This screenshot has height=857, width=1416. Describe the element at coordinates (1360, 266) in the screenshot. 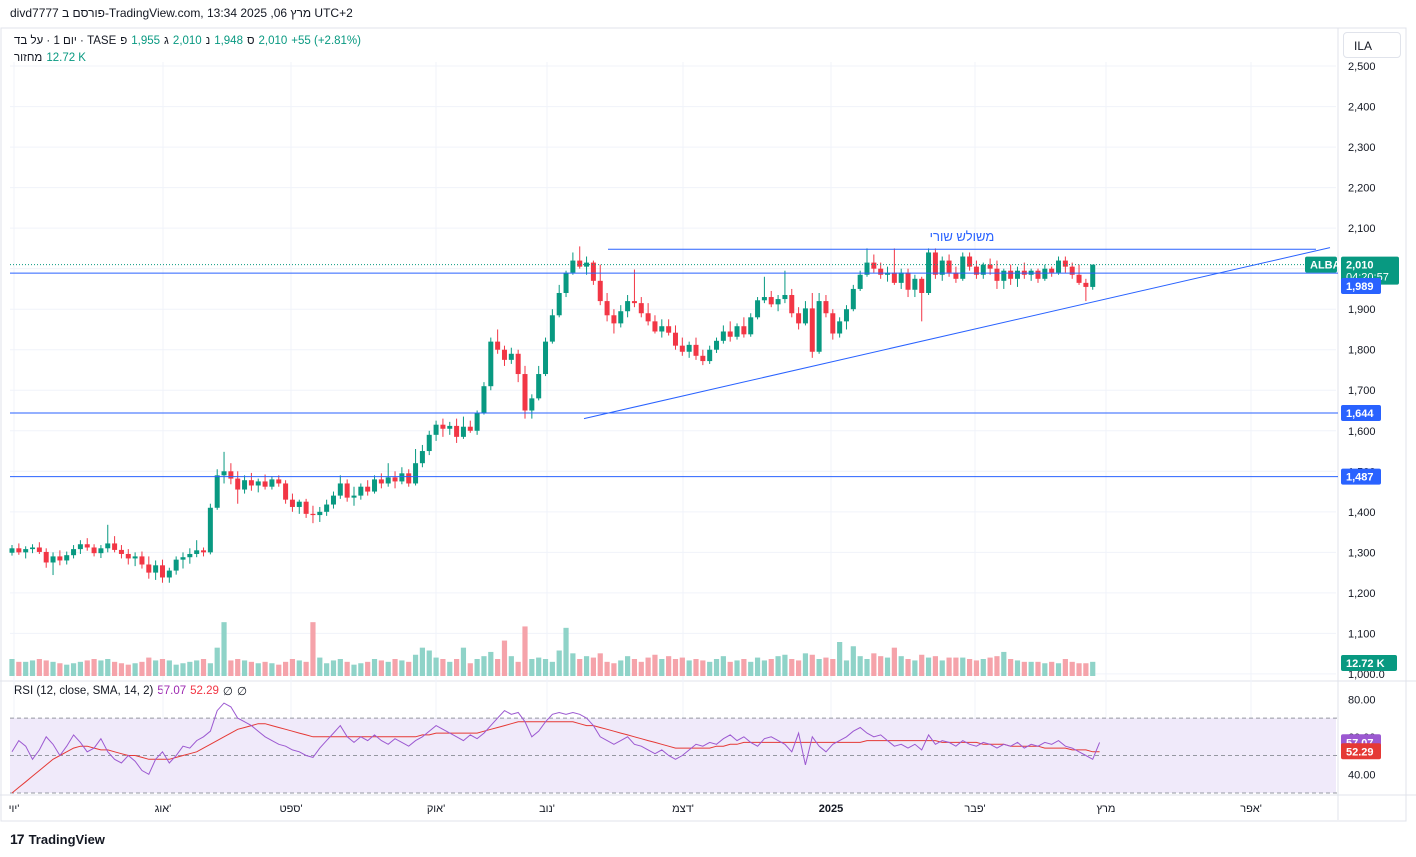

I see `last-price-label: 2,010` at that location.